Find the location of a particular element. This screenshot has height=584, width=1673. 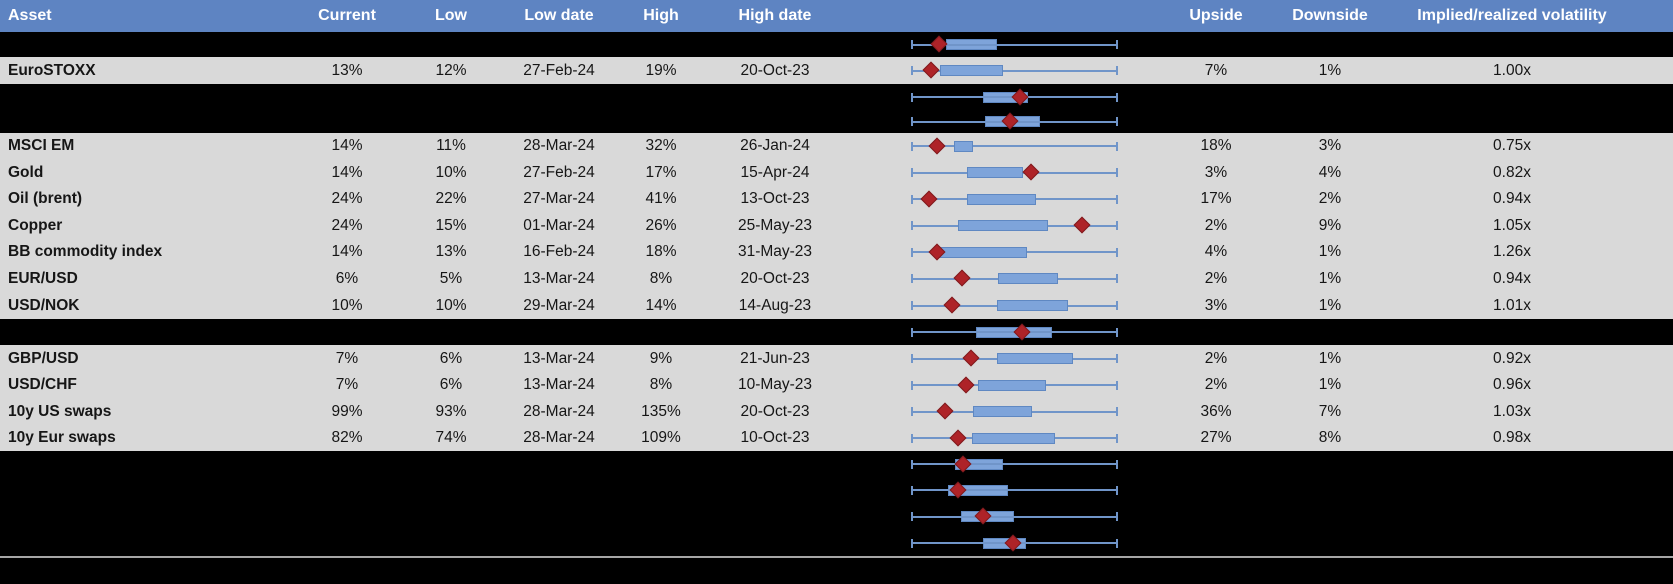

asset-cell: USD/NOK is located at coordinates (44, 305).